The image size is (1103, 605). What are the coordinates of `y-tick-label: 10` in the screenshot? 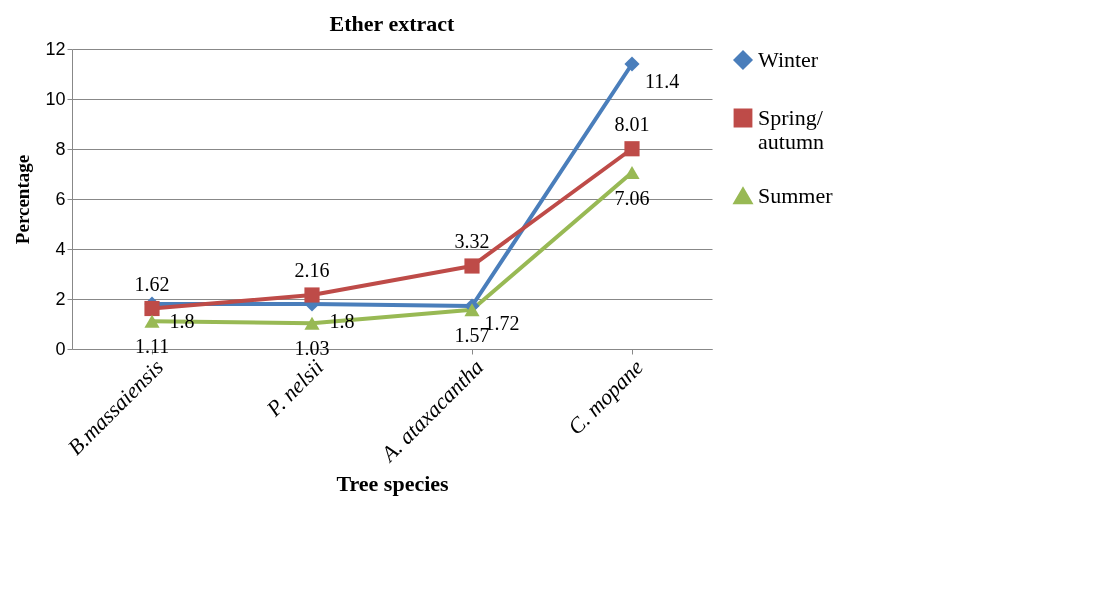 It's located at (55, 98).